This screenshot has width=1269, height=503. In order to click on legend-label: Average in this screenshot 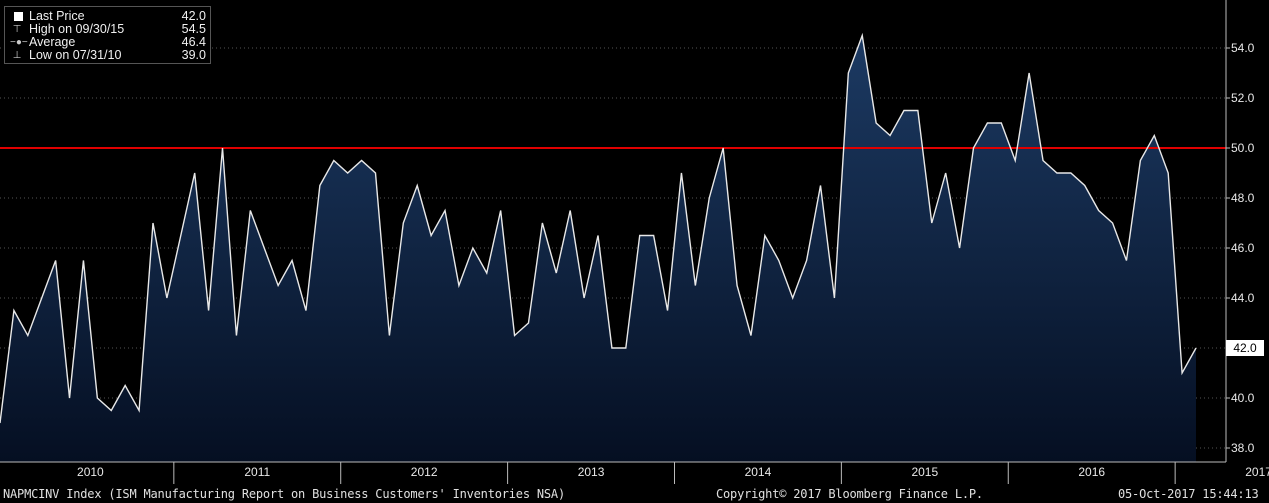, I will do `click(52, 42)`.